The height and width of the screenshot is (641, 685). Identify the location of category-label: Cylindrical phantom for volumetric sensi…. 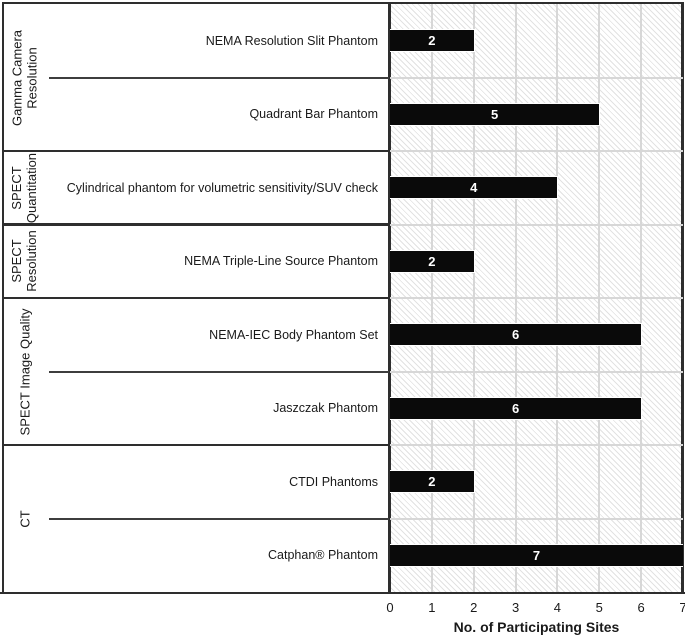
(222, 187).